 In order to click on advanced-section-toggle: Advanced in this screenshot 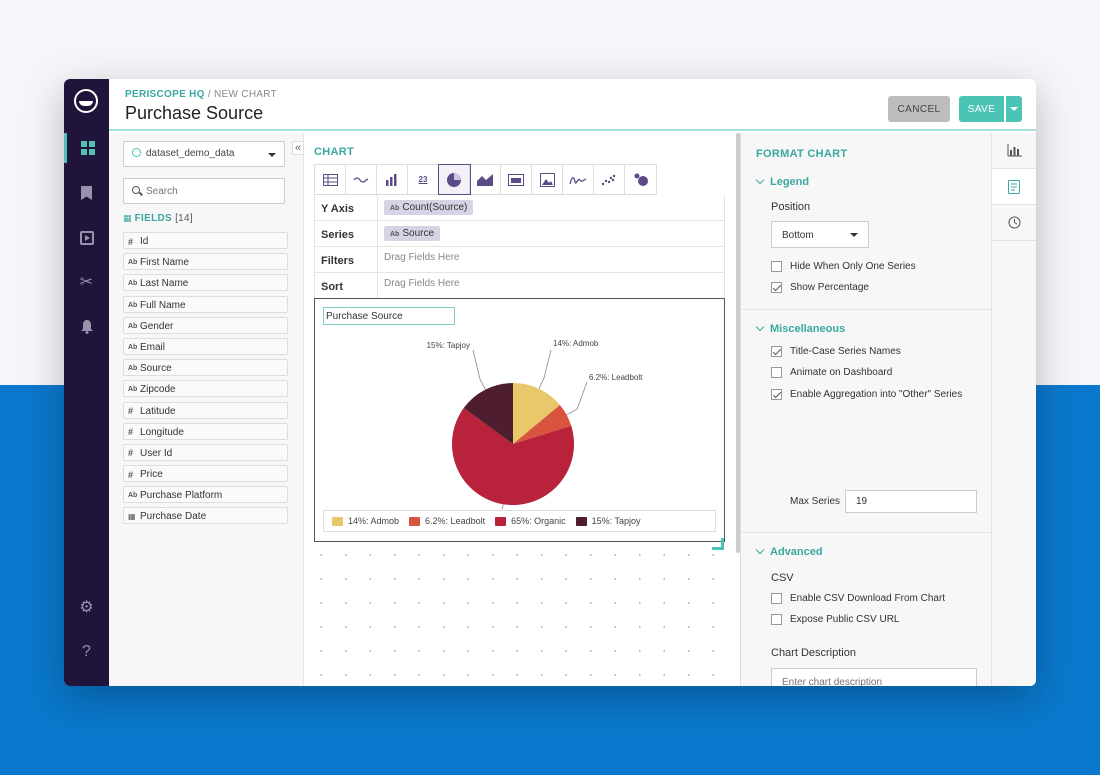, I will do `click(789, 552)`.